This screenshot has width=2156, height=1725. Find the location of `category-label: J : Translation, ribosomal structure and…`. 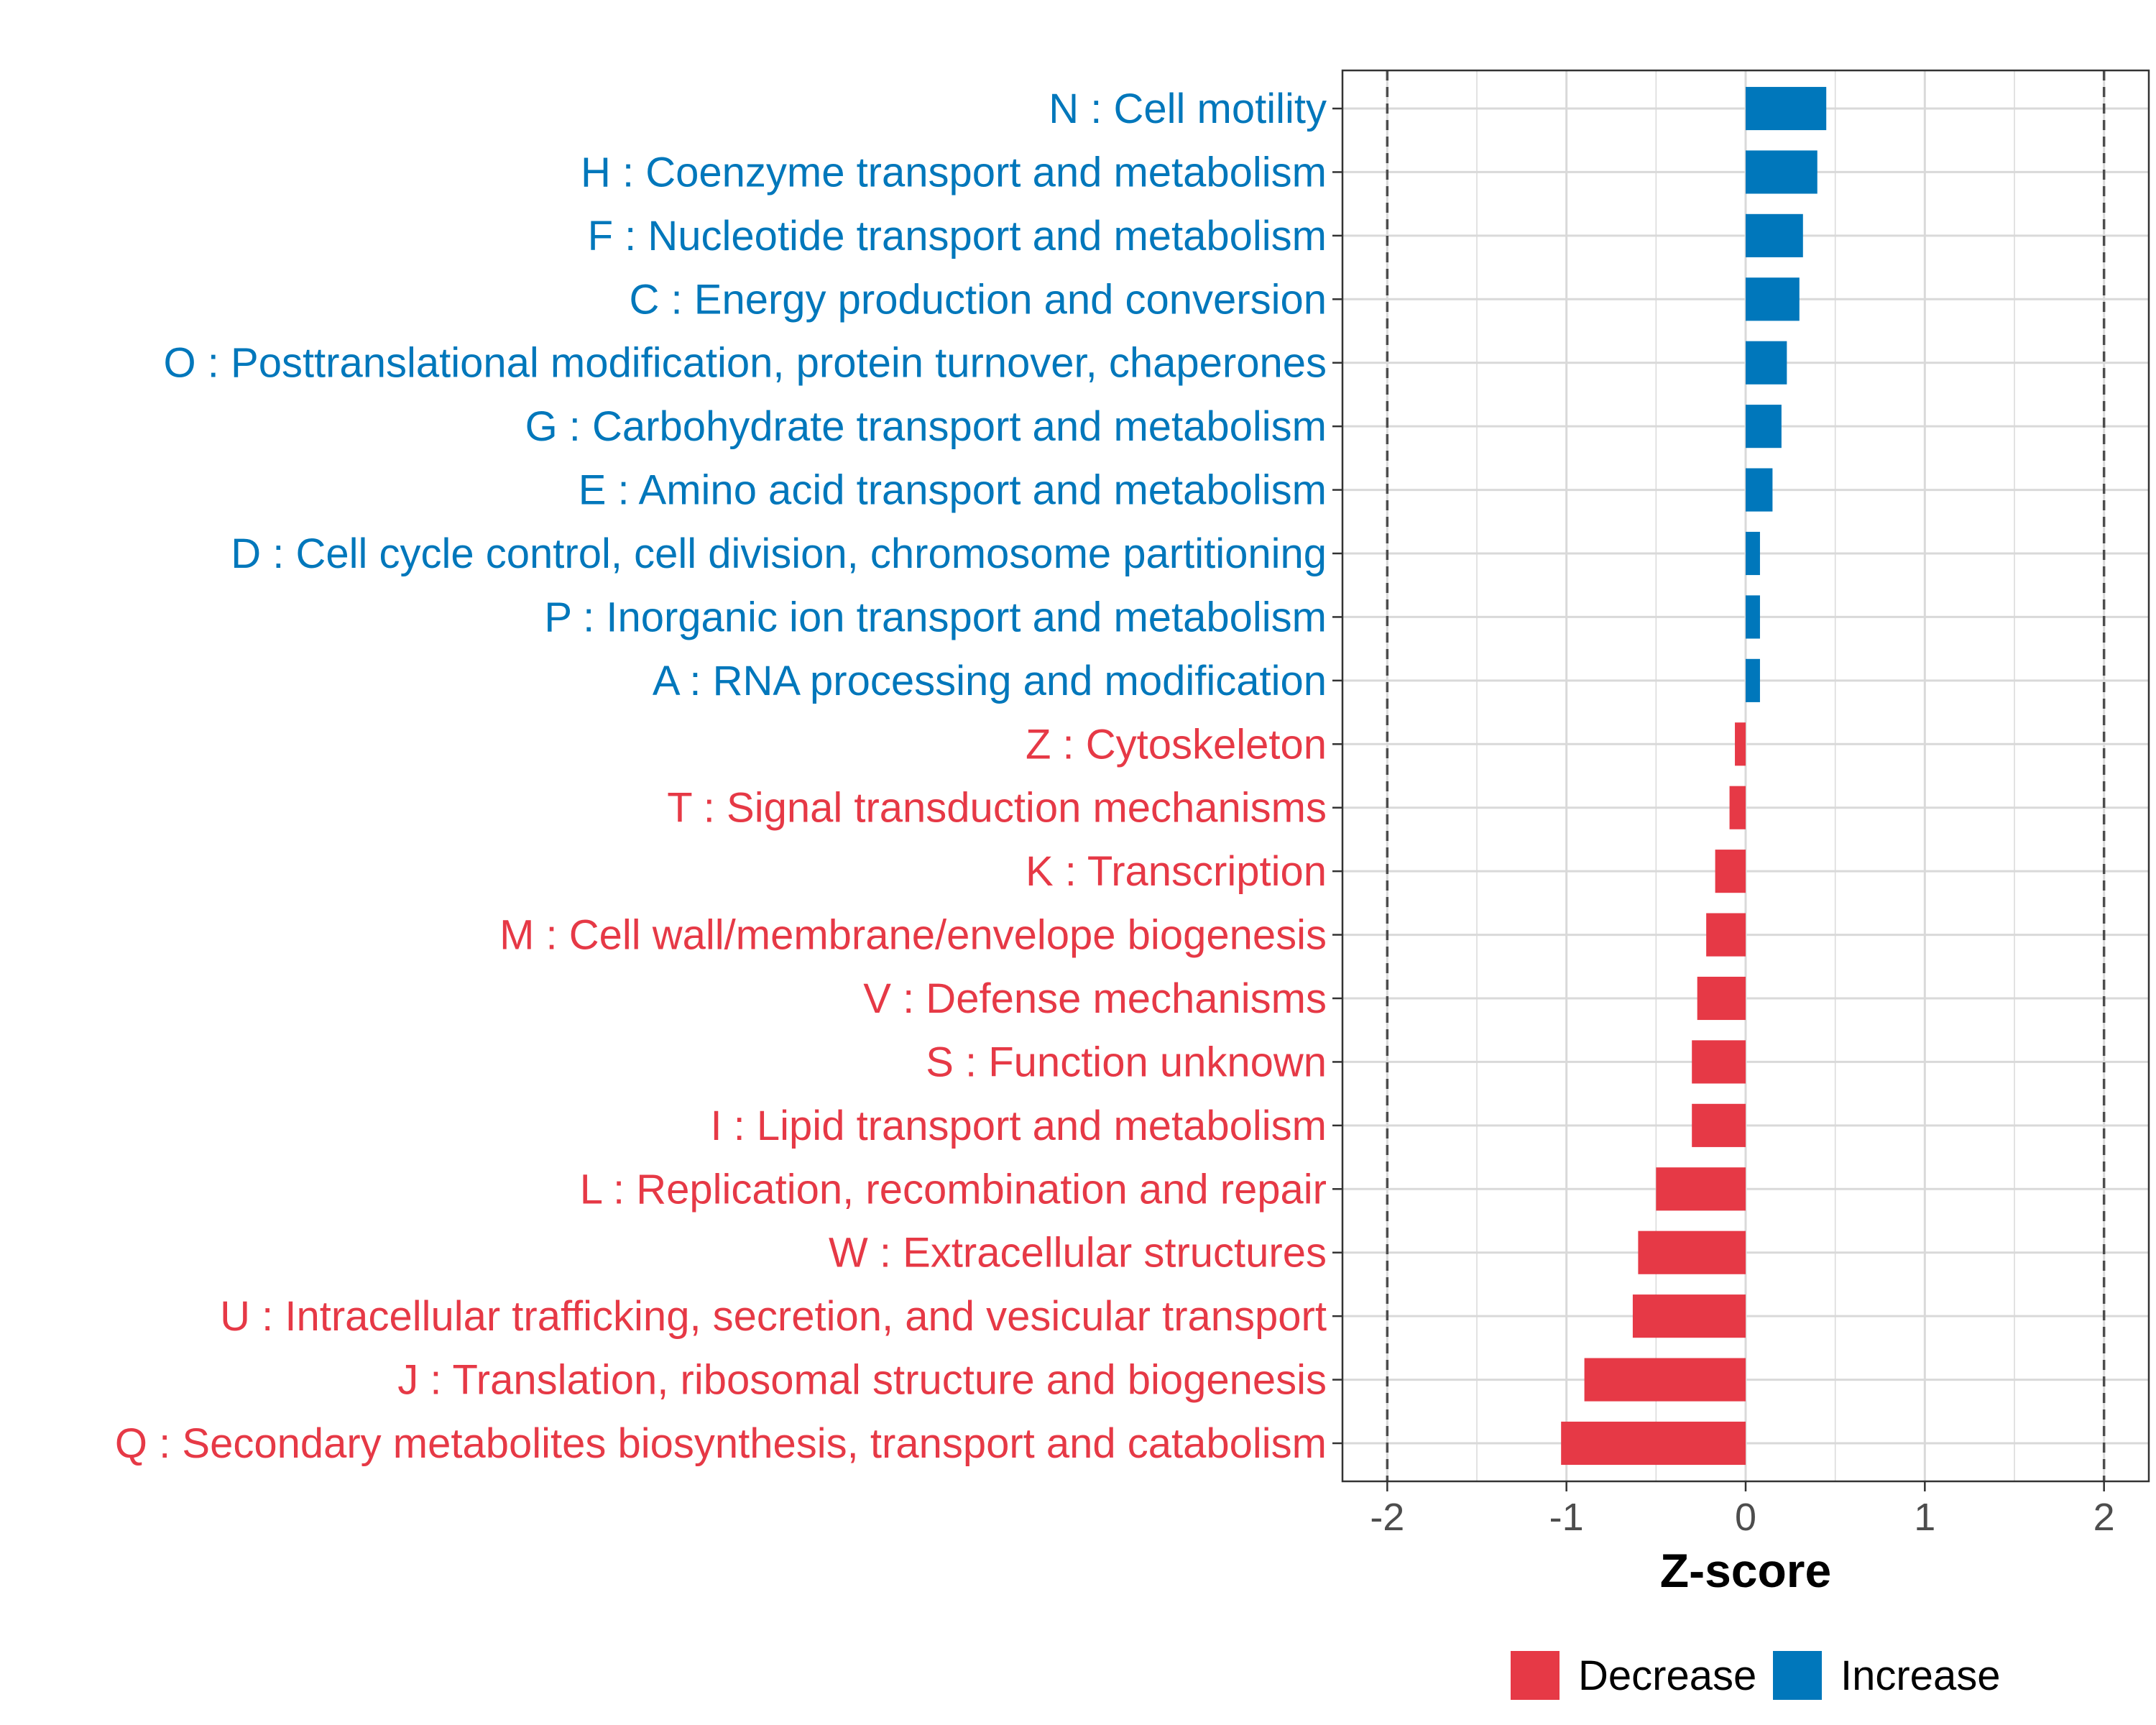

category-label: J : Translation, ribosomal structure and… is located at coordinates (862, 1380).